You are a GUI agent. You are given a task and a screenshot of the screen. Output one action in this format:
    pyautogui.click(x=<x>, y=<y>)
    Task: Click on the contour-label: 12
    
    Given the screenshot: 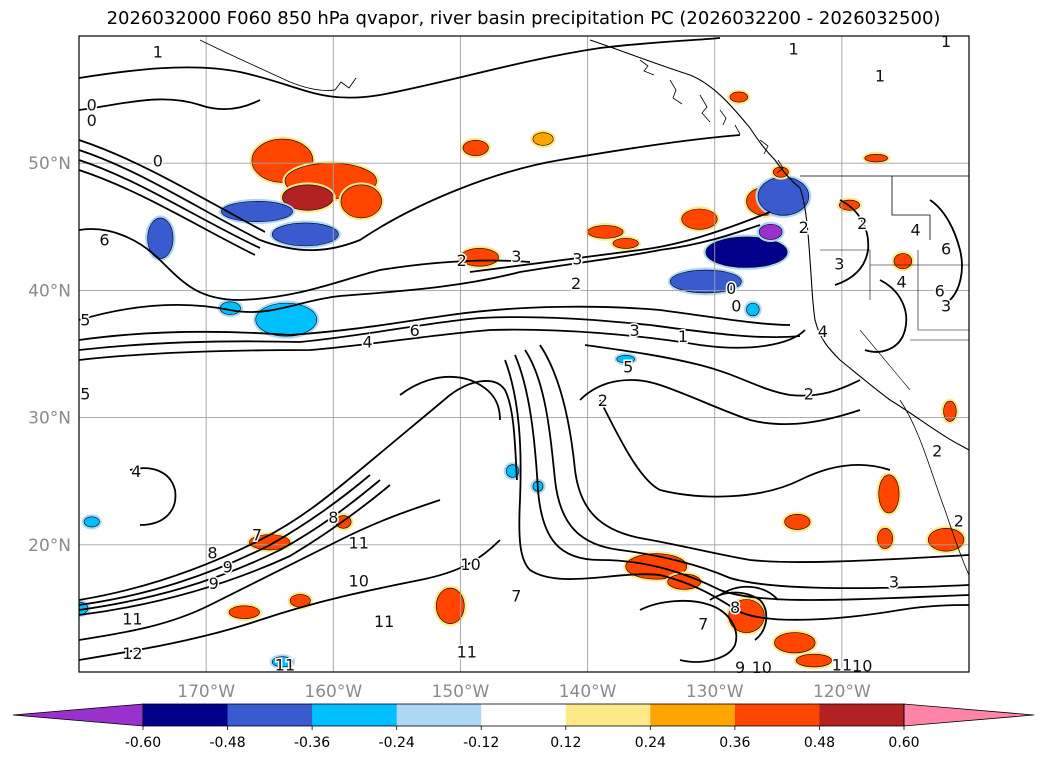 What is the action you would take?
    pyautogui.click(x=132, y=653)
    